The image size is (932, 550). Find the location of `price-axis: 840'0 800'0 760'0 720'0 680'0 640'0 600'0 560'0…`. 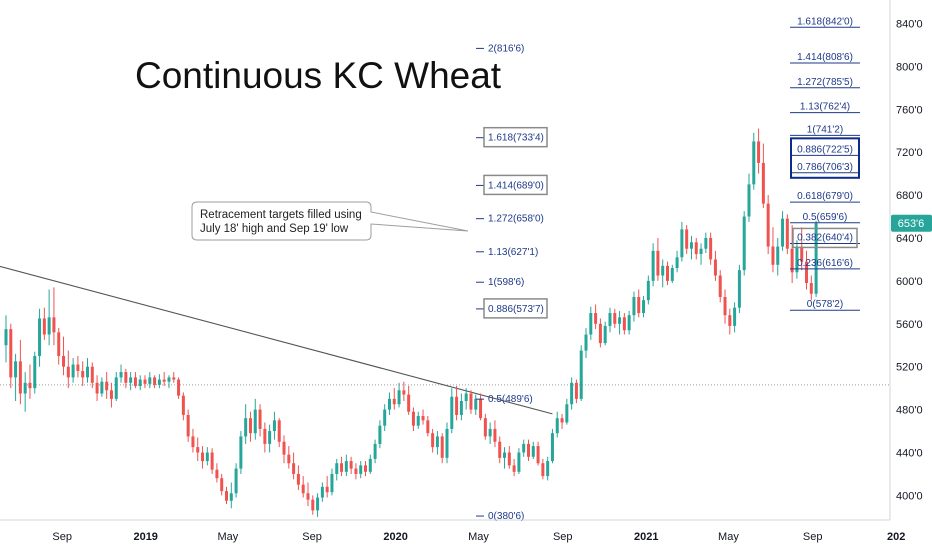

price-axis: 840'0 800'0 760'0 720'0 680'0 640'0 600'0 560'0… is located at coordinates (909, 260).